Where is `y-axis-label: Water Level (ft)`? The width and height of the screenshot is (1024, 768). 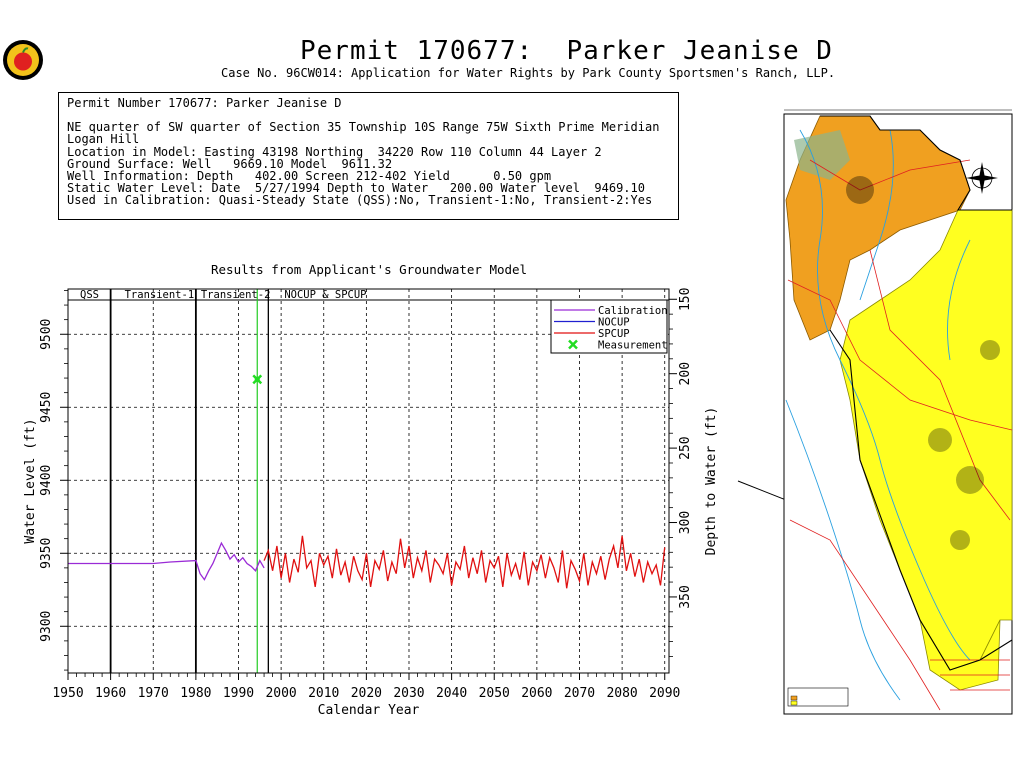 y-axis-label: Water Level (ft) is located at coordinates (30, 480).